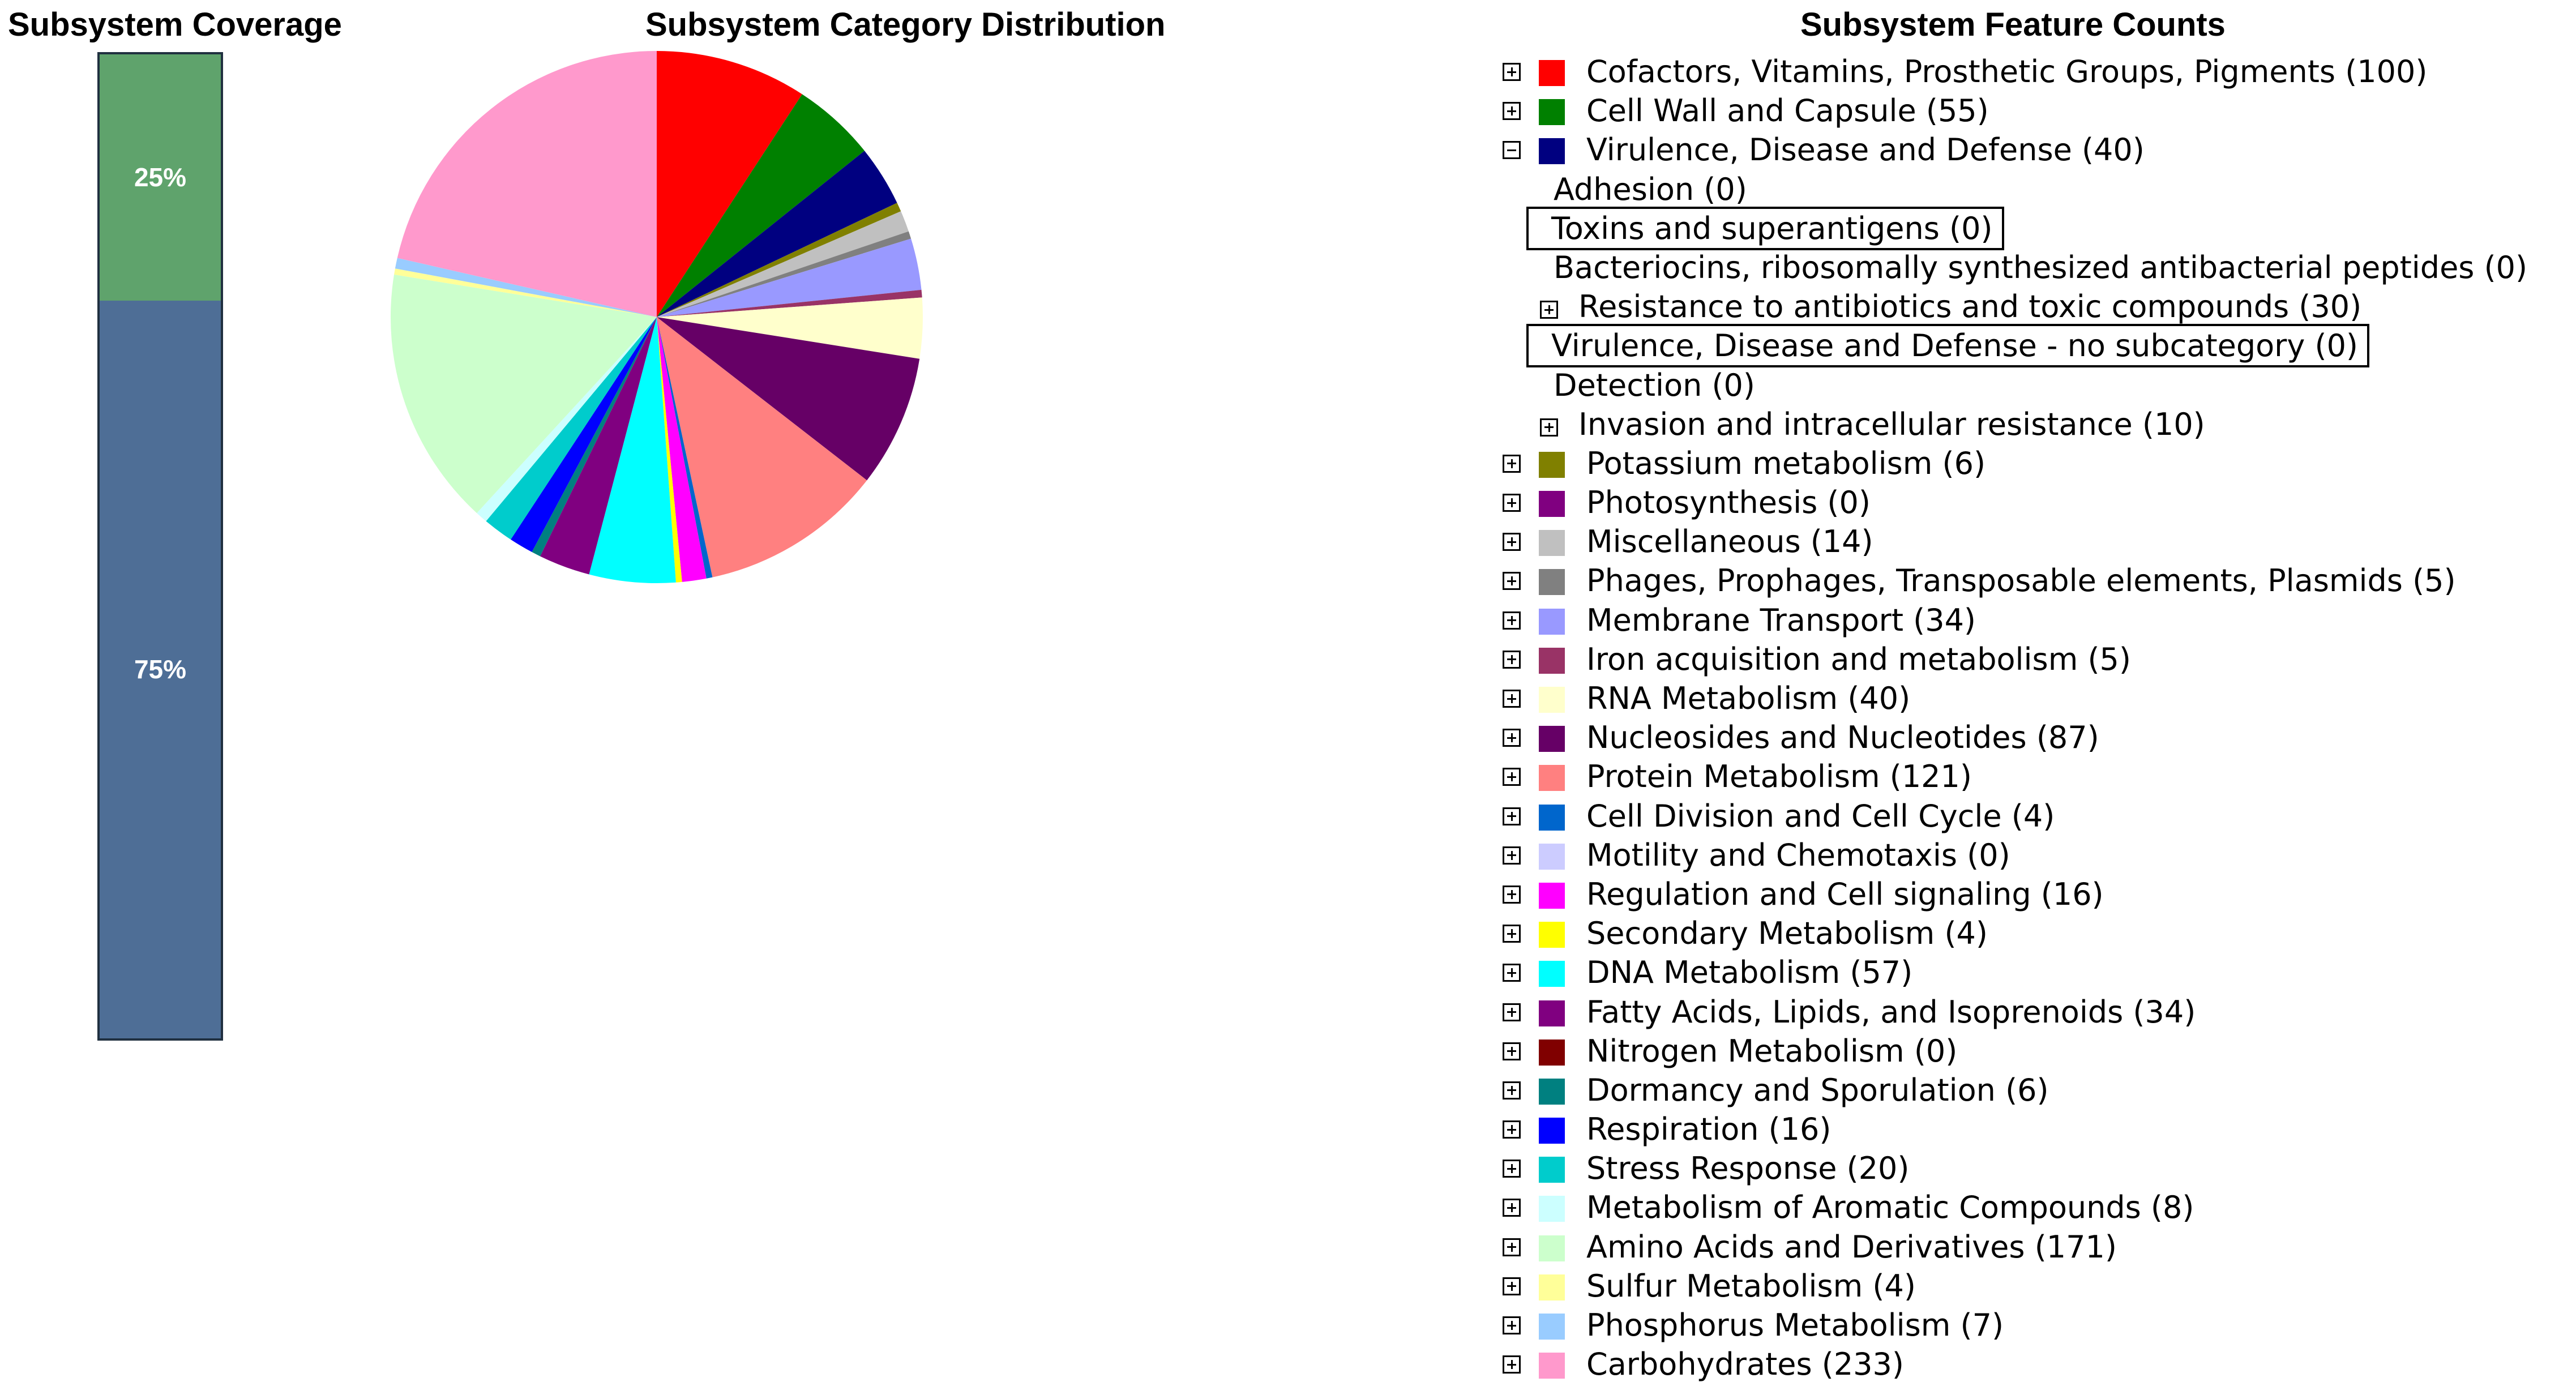 This screenshot has width=2576, height=1386. What do you see at coordinates (1795, 1325) in the screenshot?
I see `category-label: Phosphorus Metabolism (7)` at bounding box center [1795, 1325].